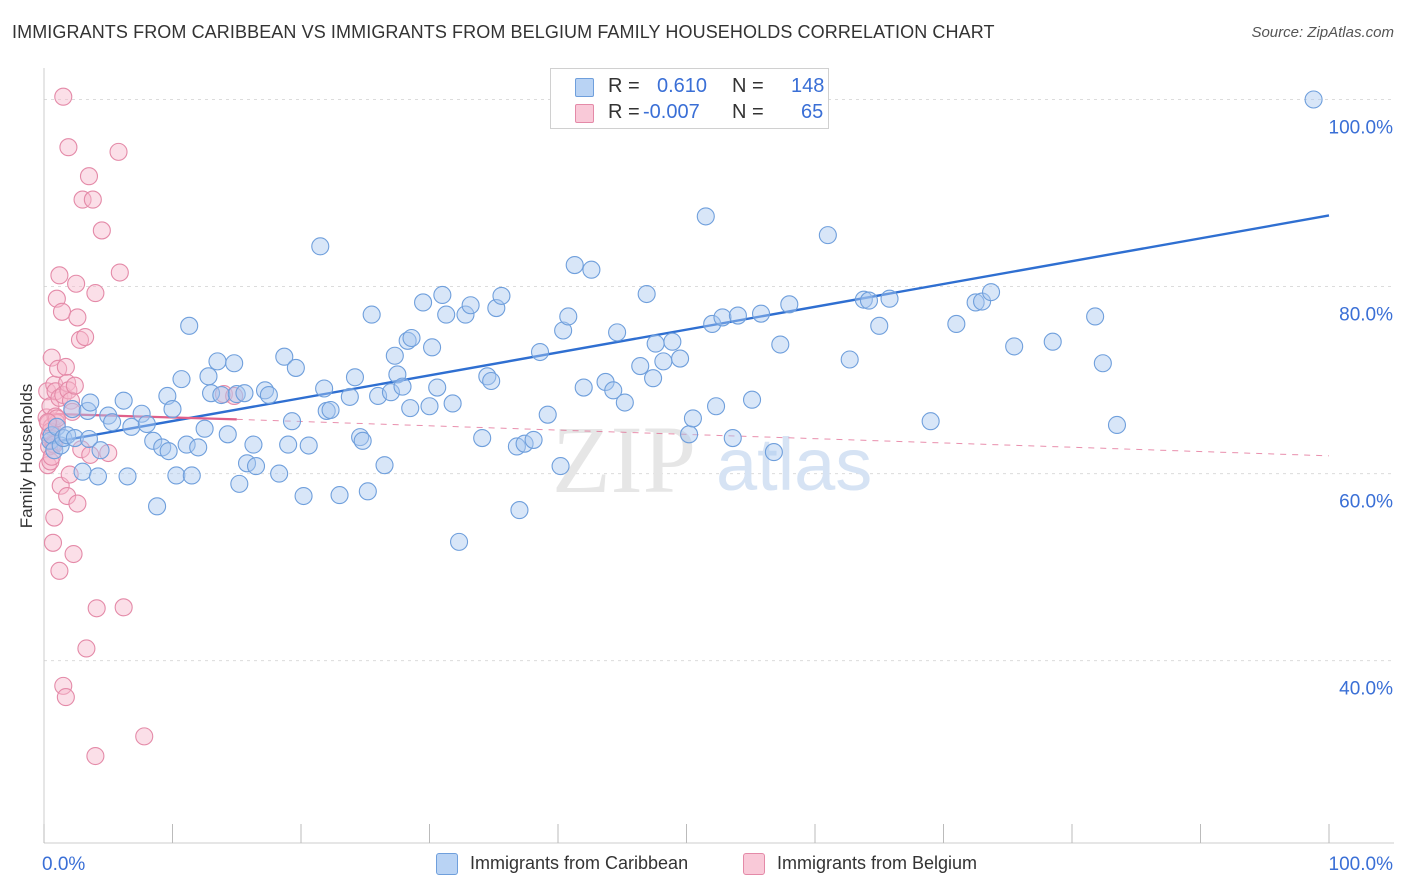 This screenshot has width=1406, height=892. What do you see at coordinates (1322, 32) in the screenshot?
I see `source-label: Source: ZipAtlas.com` at bounding box center [1322, 32].